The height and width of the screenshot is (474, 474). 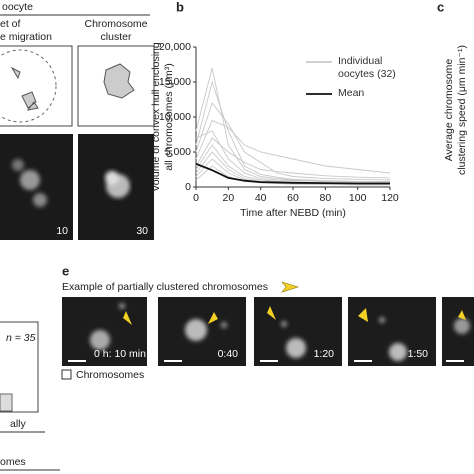 I want to click on y-tick-label: 0, so click(x=188, y=187).